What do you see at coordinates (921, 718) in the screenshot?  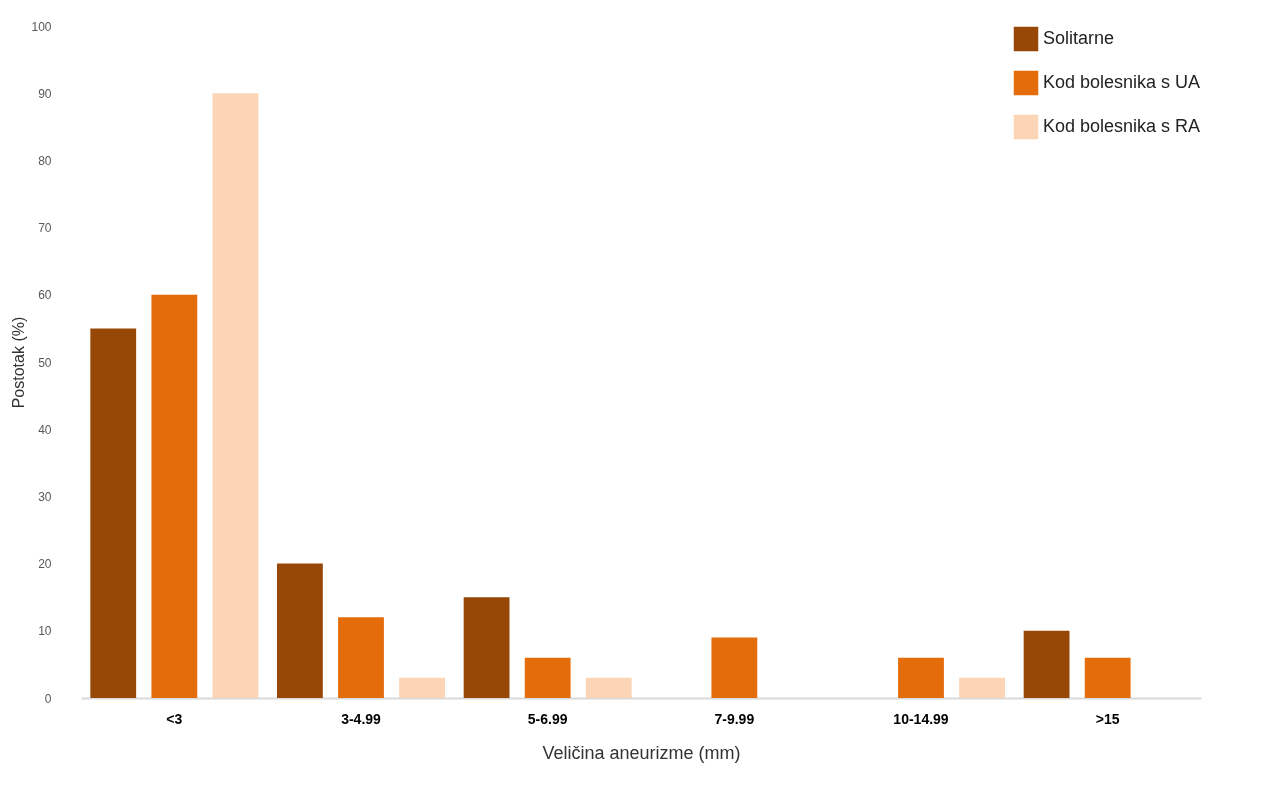 I see `x-tick-label: 10-14.99` at bounding box center [921, 718].